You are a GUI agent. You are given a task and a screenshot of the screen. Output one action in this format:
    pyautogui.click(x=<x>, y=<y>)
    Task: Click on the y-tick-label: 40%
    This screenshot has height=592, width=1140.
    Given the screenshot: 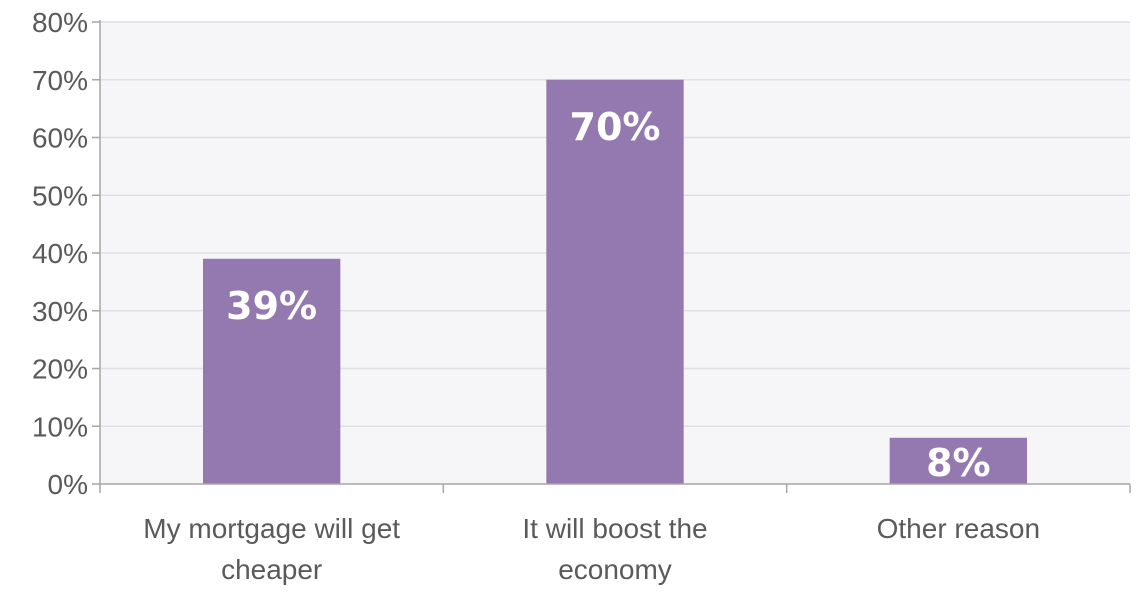 What is the action you would take?
    pyautogui.click(x=60, y=253)
    